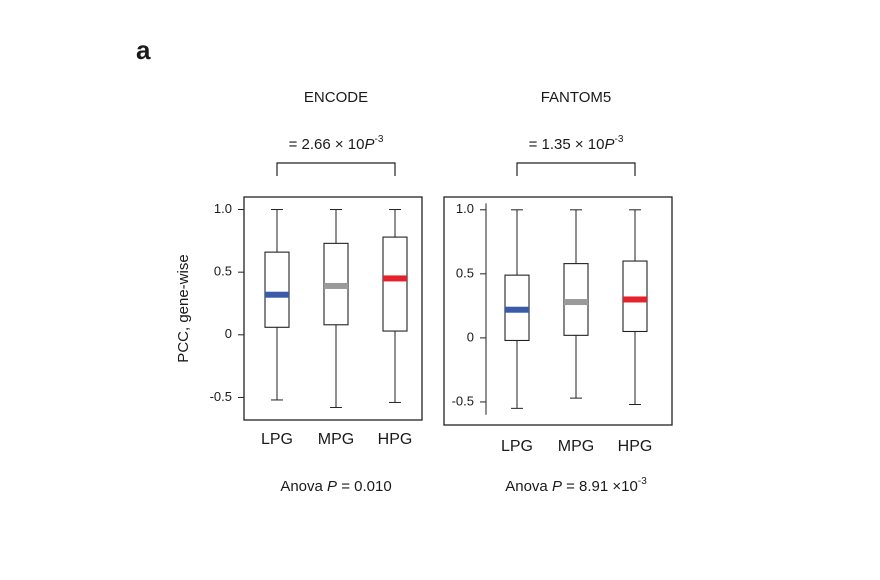 The height and width of the screenshot is (580, 880). I want to click on panel-label: a, so click(143, 50).